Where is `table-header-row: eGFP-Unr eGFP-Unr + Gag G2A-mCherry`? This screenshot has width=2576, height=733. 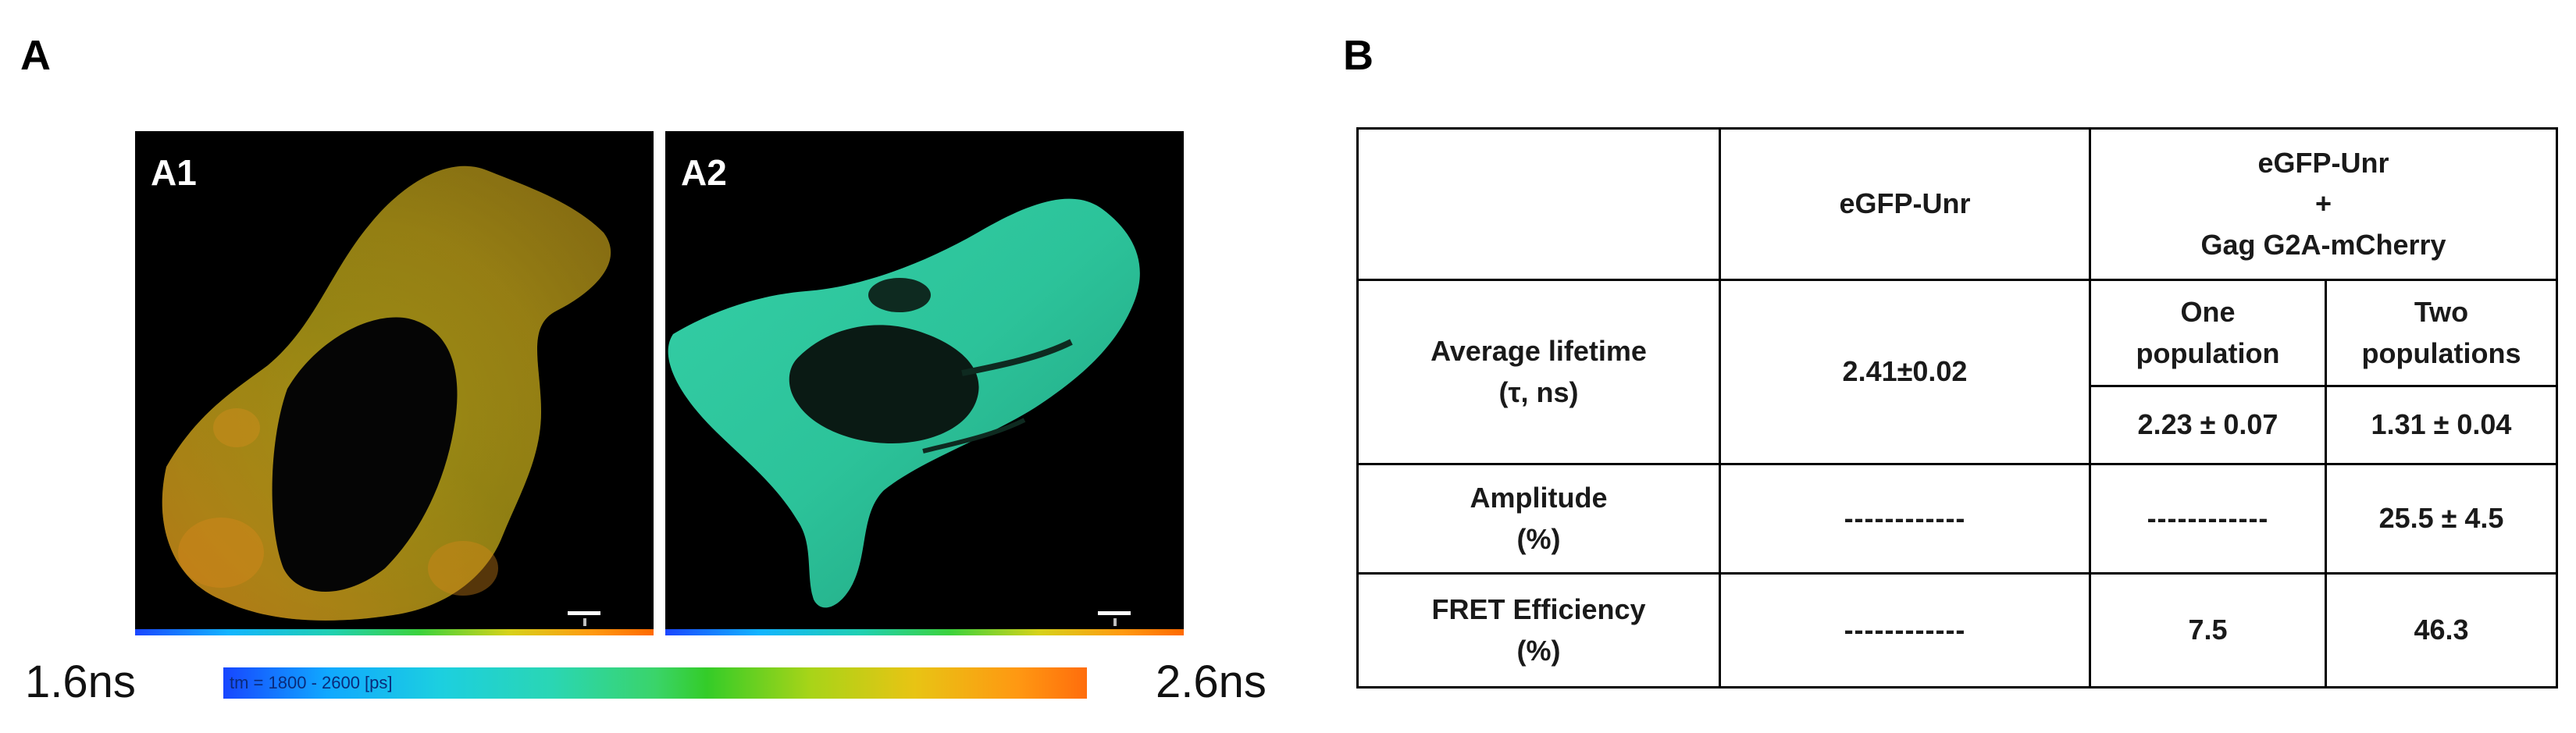
table-header-row: eGFP-Unr eGFP-Unr + Gag G2A-mCherry is located at coordinates (1957, 204).